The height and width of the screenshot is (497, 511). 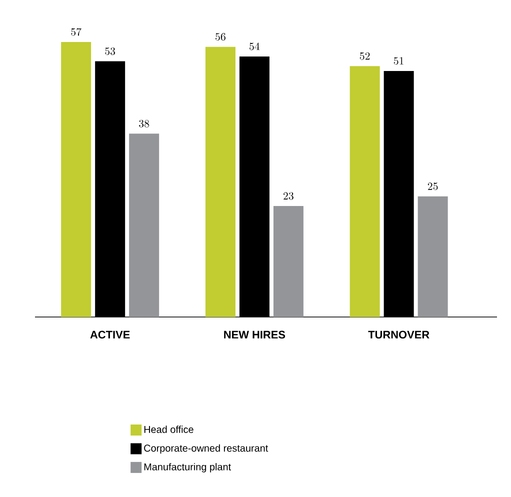 What do you see at coordinates (144, 124) in the screenshot?
I see `data-label: 38` at bounding box center [144, 124].